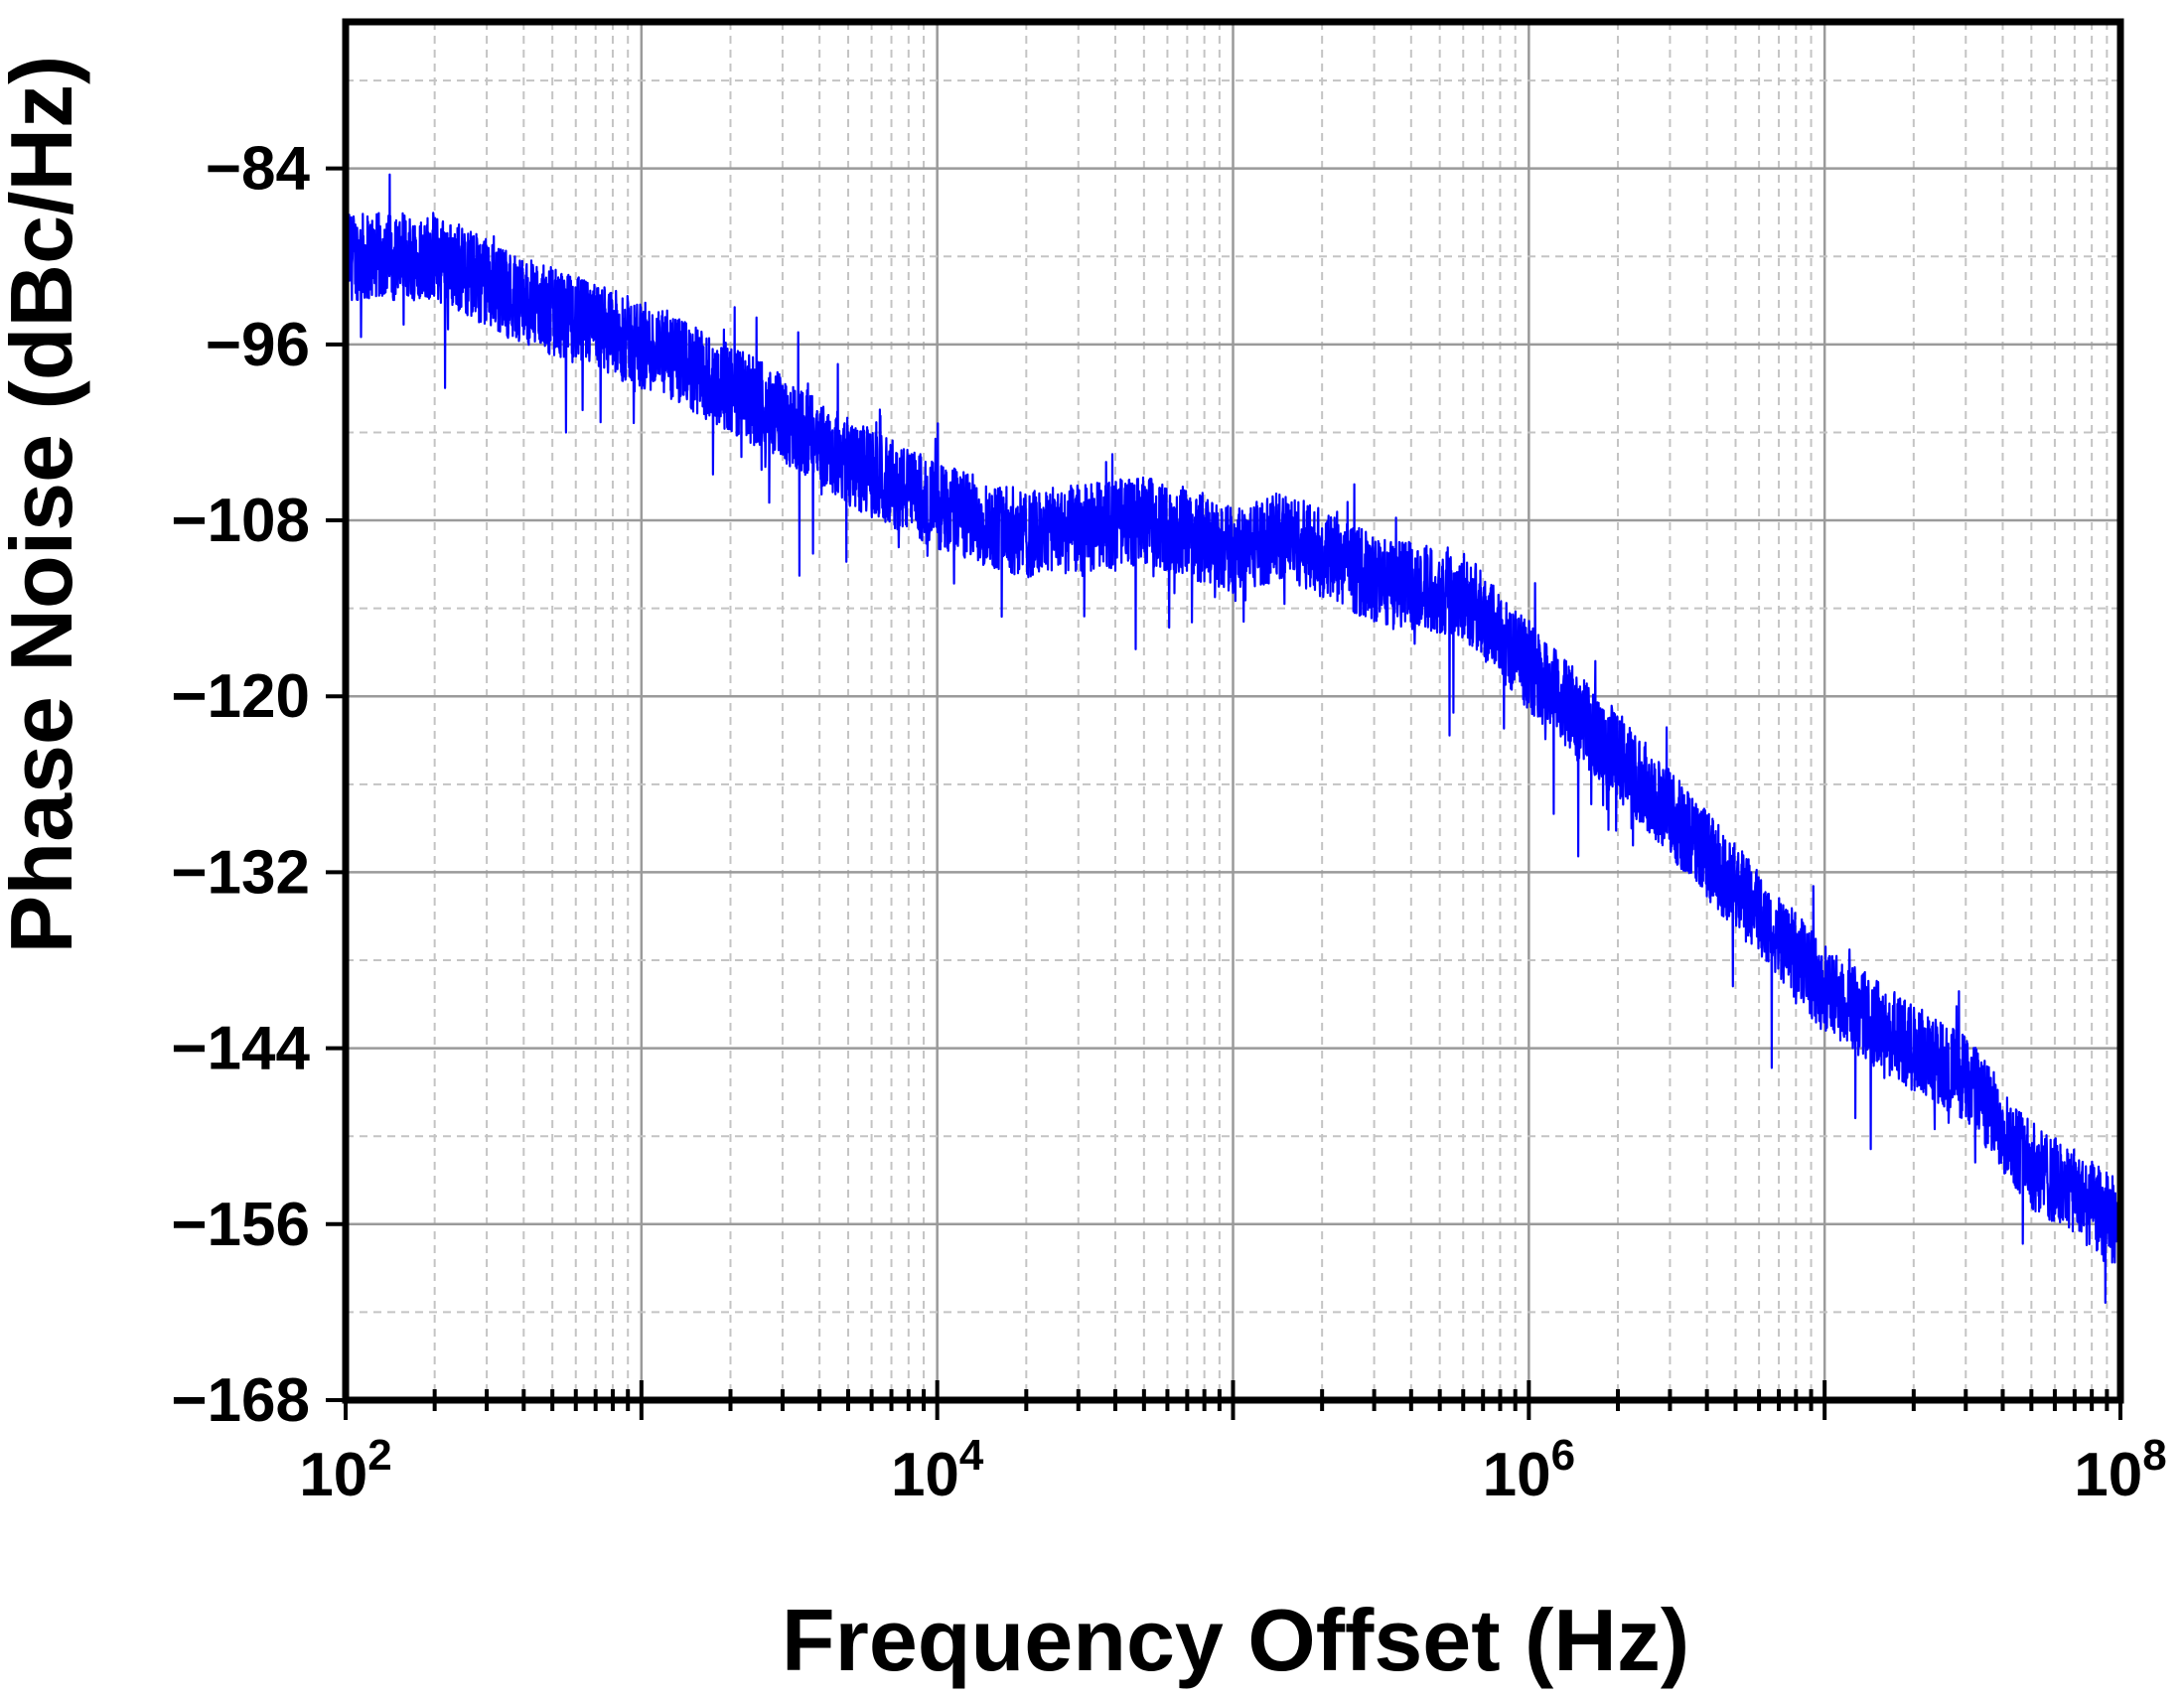  What do you see at coordinates (241, 521) in the screenshot?
I see `y-tick-label: −108` at bounding box center [241, 521].